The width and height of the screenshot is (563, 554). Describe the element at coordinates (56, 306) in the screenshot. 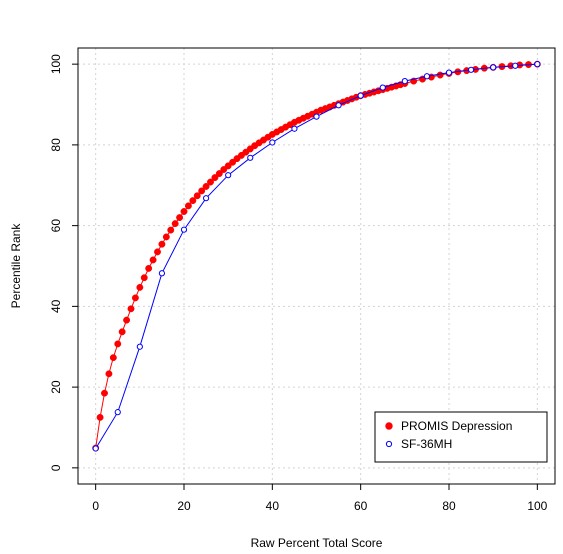

I see `y-tick-label: 40` at that location.